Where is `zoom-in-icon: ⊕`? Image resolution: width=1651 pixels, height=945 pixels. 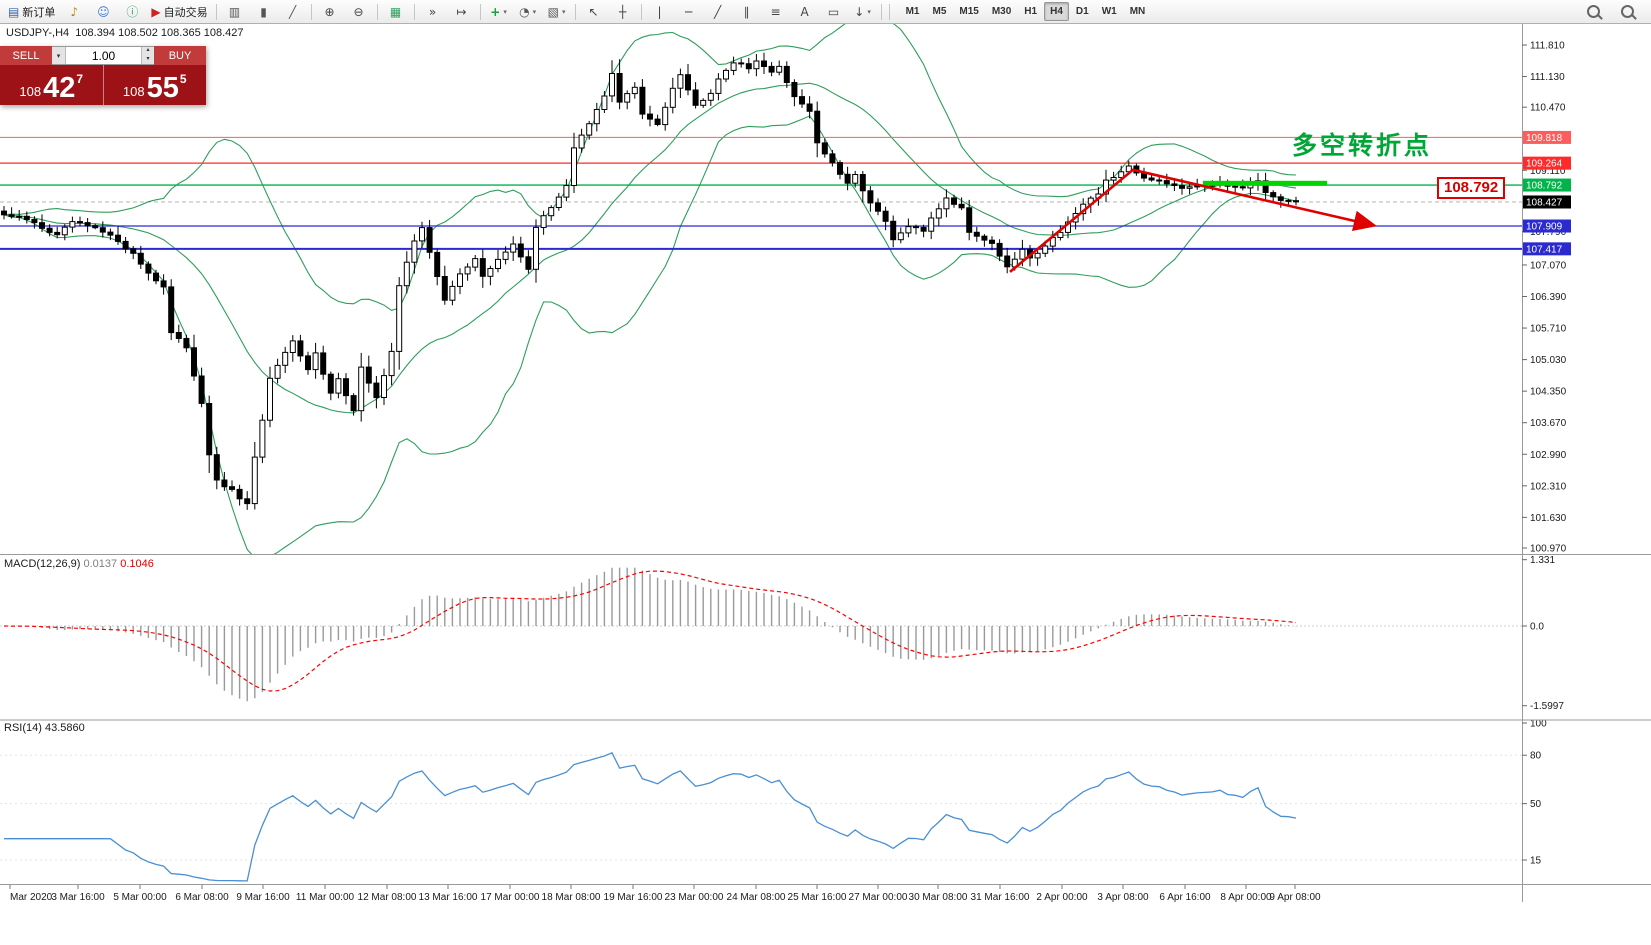 zoom-in-icon: ⊕ is located at coordinates (329, 11).